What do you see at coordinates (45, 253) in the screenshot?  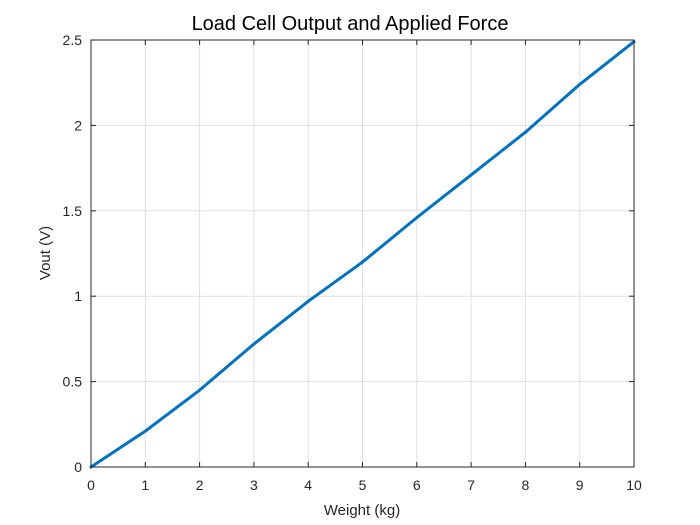 I see `y-axis-label: Vout (V)` at bounding box center [45, 253].